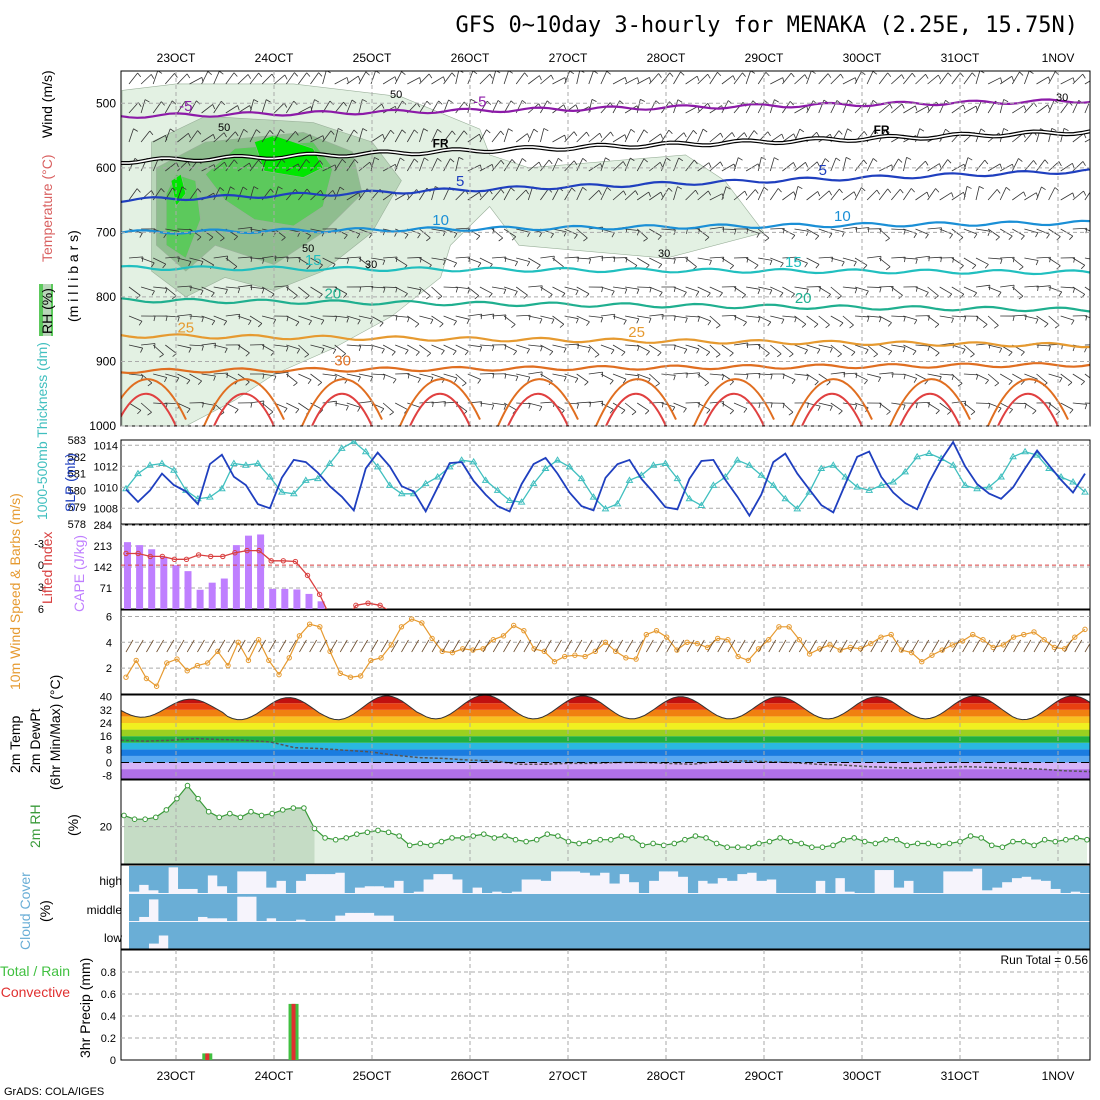 The width and height of the screenshot is (1100, 1100). Describe the element at coordinates (554, 907) in the screenshot. I see `cloud-cover-panel: high middle low Cloud Cover (%)` at that location.